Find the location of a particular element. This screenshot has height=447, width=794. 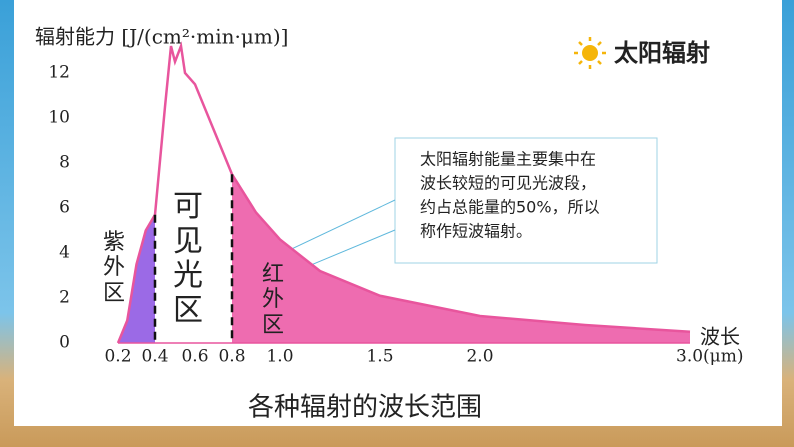

annotation-line: 约占总能量的50%，所以 is located at coordinates (510, 207).